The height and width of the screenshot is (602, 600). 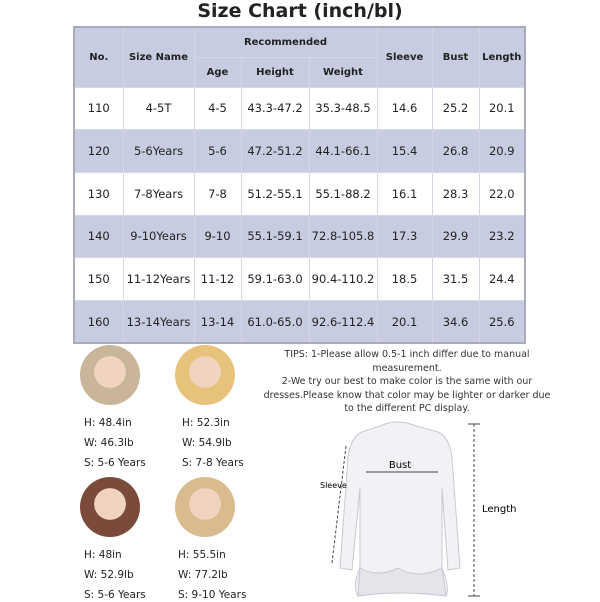 What do you see at coordinates (98, 279) in the screenshot?
I see `table-cell: 150` at bounding box center [98, 279].